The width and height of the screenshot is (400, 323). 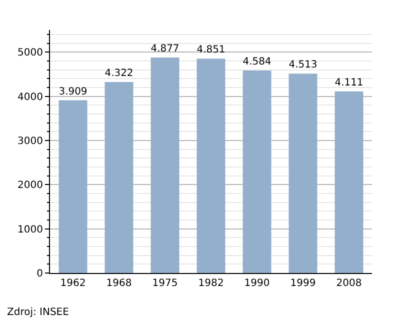 What do you see at coordinates (30, 97) in the screenshot?
I see `y-tick-label: 4000` at bounding box center [30, 97].